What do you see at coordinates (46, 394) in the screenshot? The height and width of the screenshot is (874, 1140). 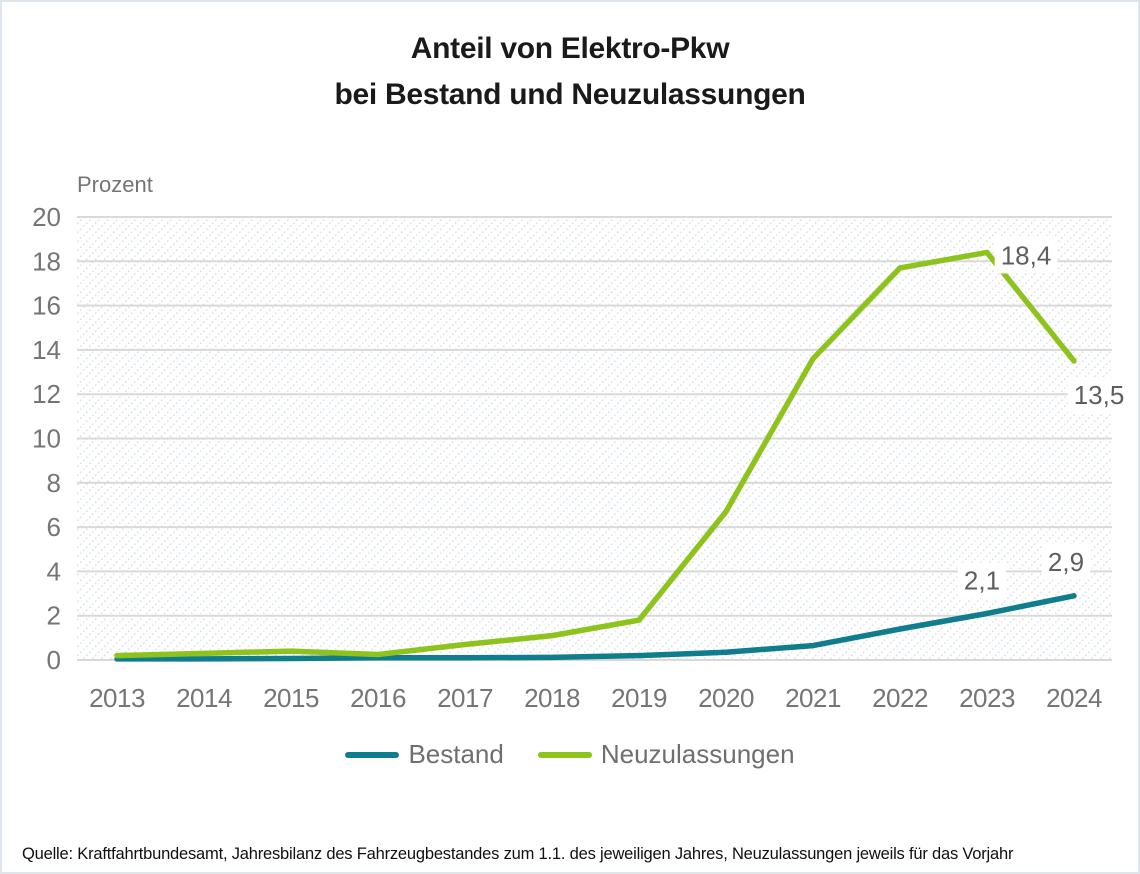 I see `y-tick-label: 12` at bounding box center [46, 394].